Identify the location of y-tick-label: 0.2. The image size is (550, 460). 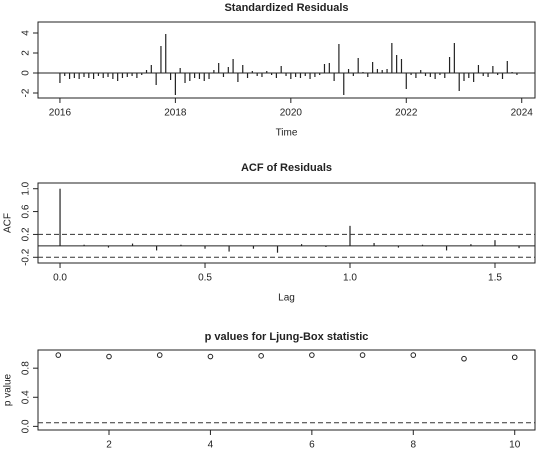
(26, 234).